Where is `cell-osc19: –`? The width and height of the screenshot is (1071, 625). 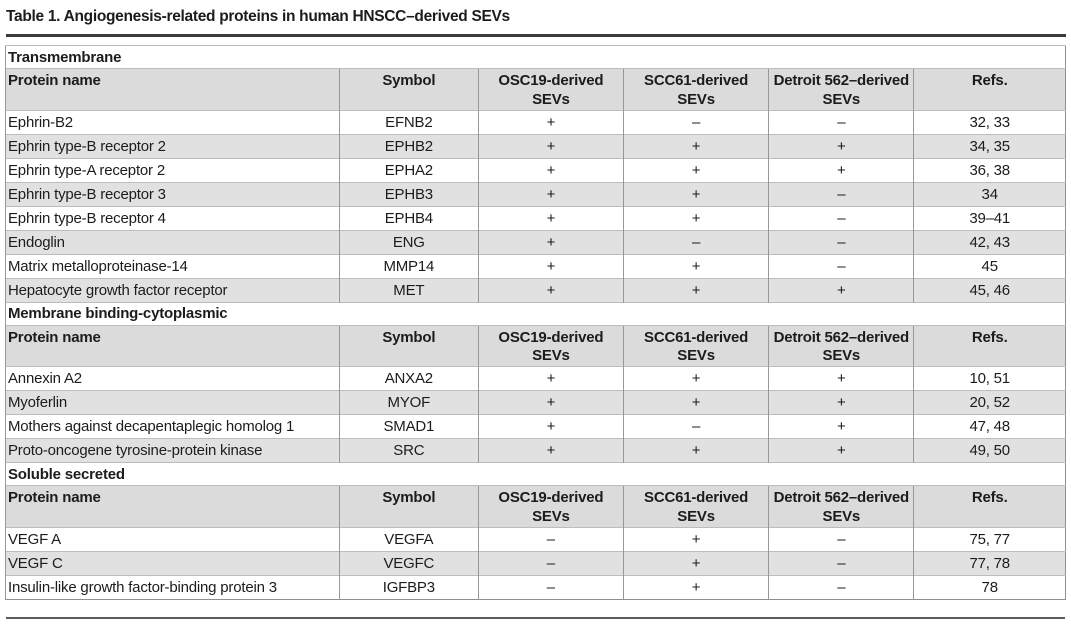
cell-osc19: – is located at coordinates (550, 586).